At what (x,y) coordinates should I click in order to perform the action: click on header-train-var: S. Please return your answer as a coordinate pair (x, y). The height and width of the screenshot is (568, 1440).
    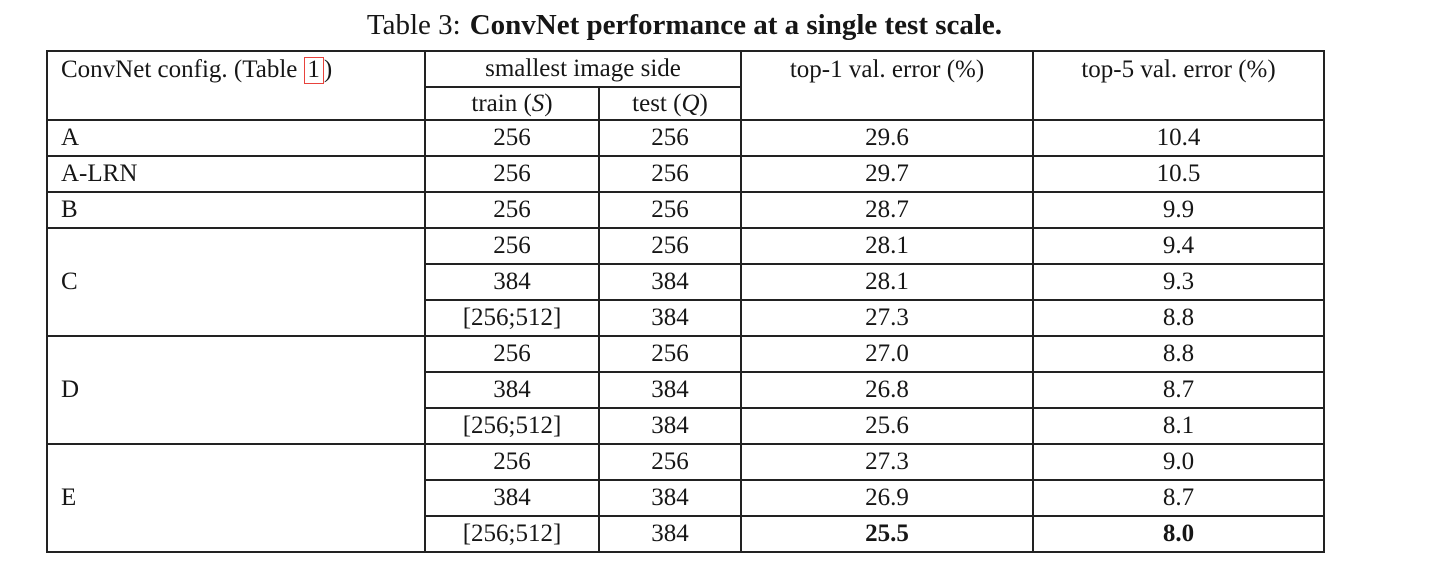
    Looking at the image, I should click on (538, 103).